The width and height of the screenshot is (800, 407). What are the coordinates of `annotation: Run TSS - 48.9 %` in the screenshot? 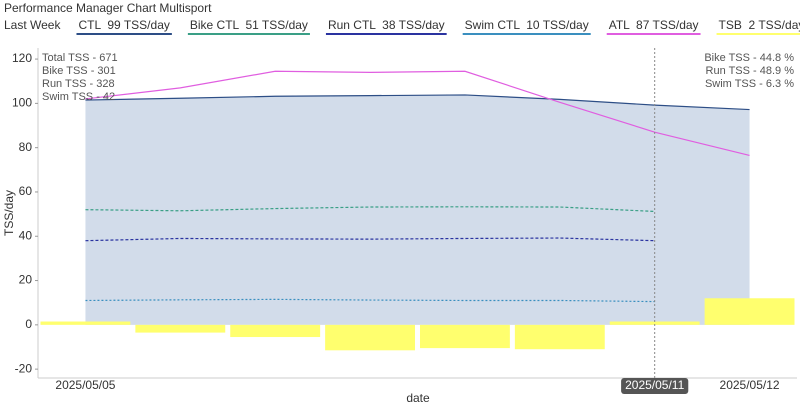 It's located at (750, 71).